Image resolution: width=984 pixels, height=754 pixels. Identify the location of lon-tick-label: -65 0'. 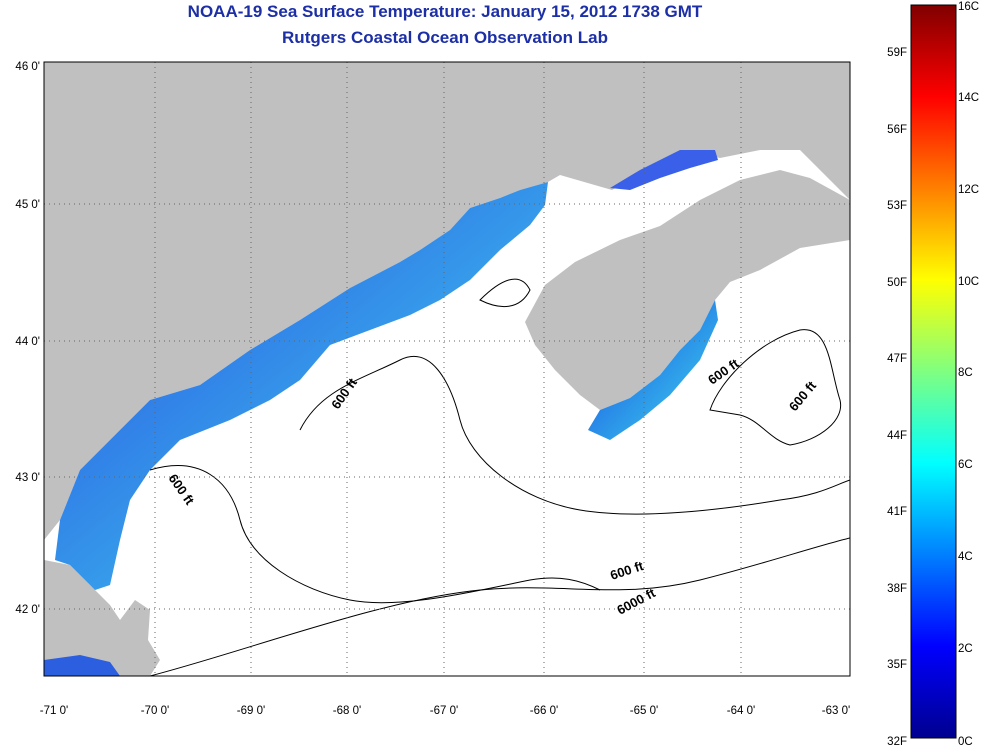
(644, 711).